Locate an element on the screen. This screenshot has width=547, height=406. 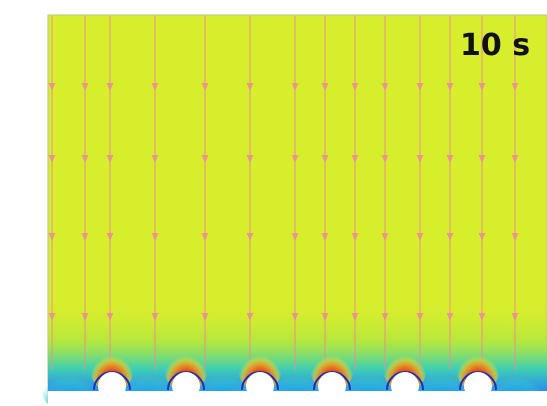
time-label: 10 s is located at coordinates (495, 45).